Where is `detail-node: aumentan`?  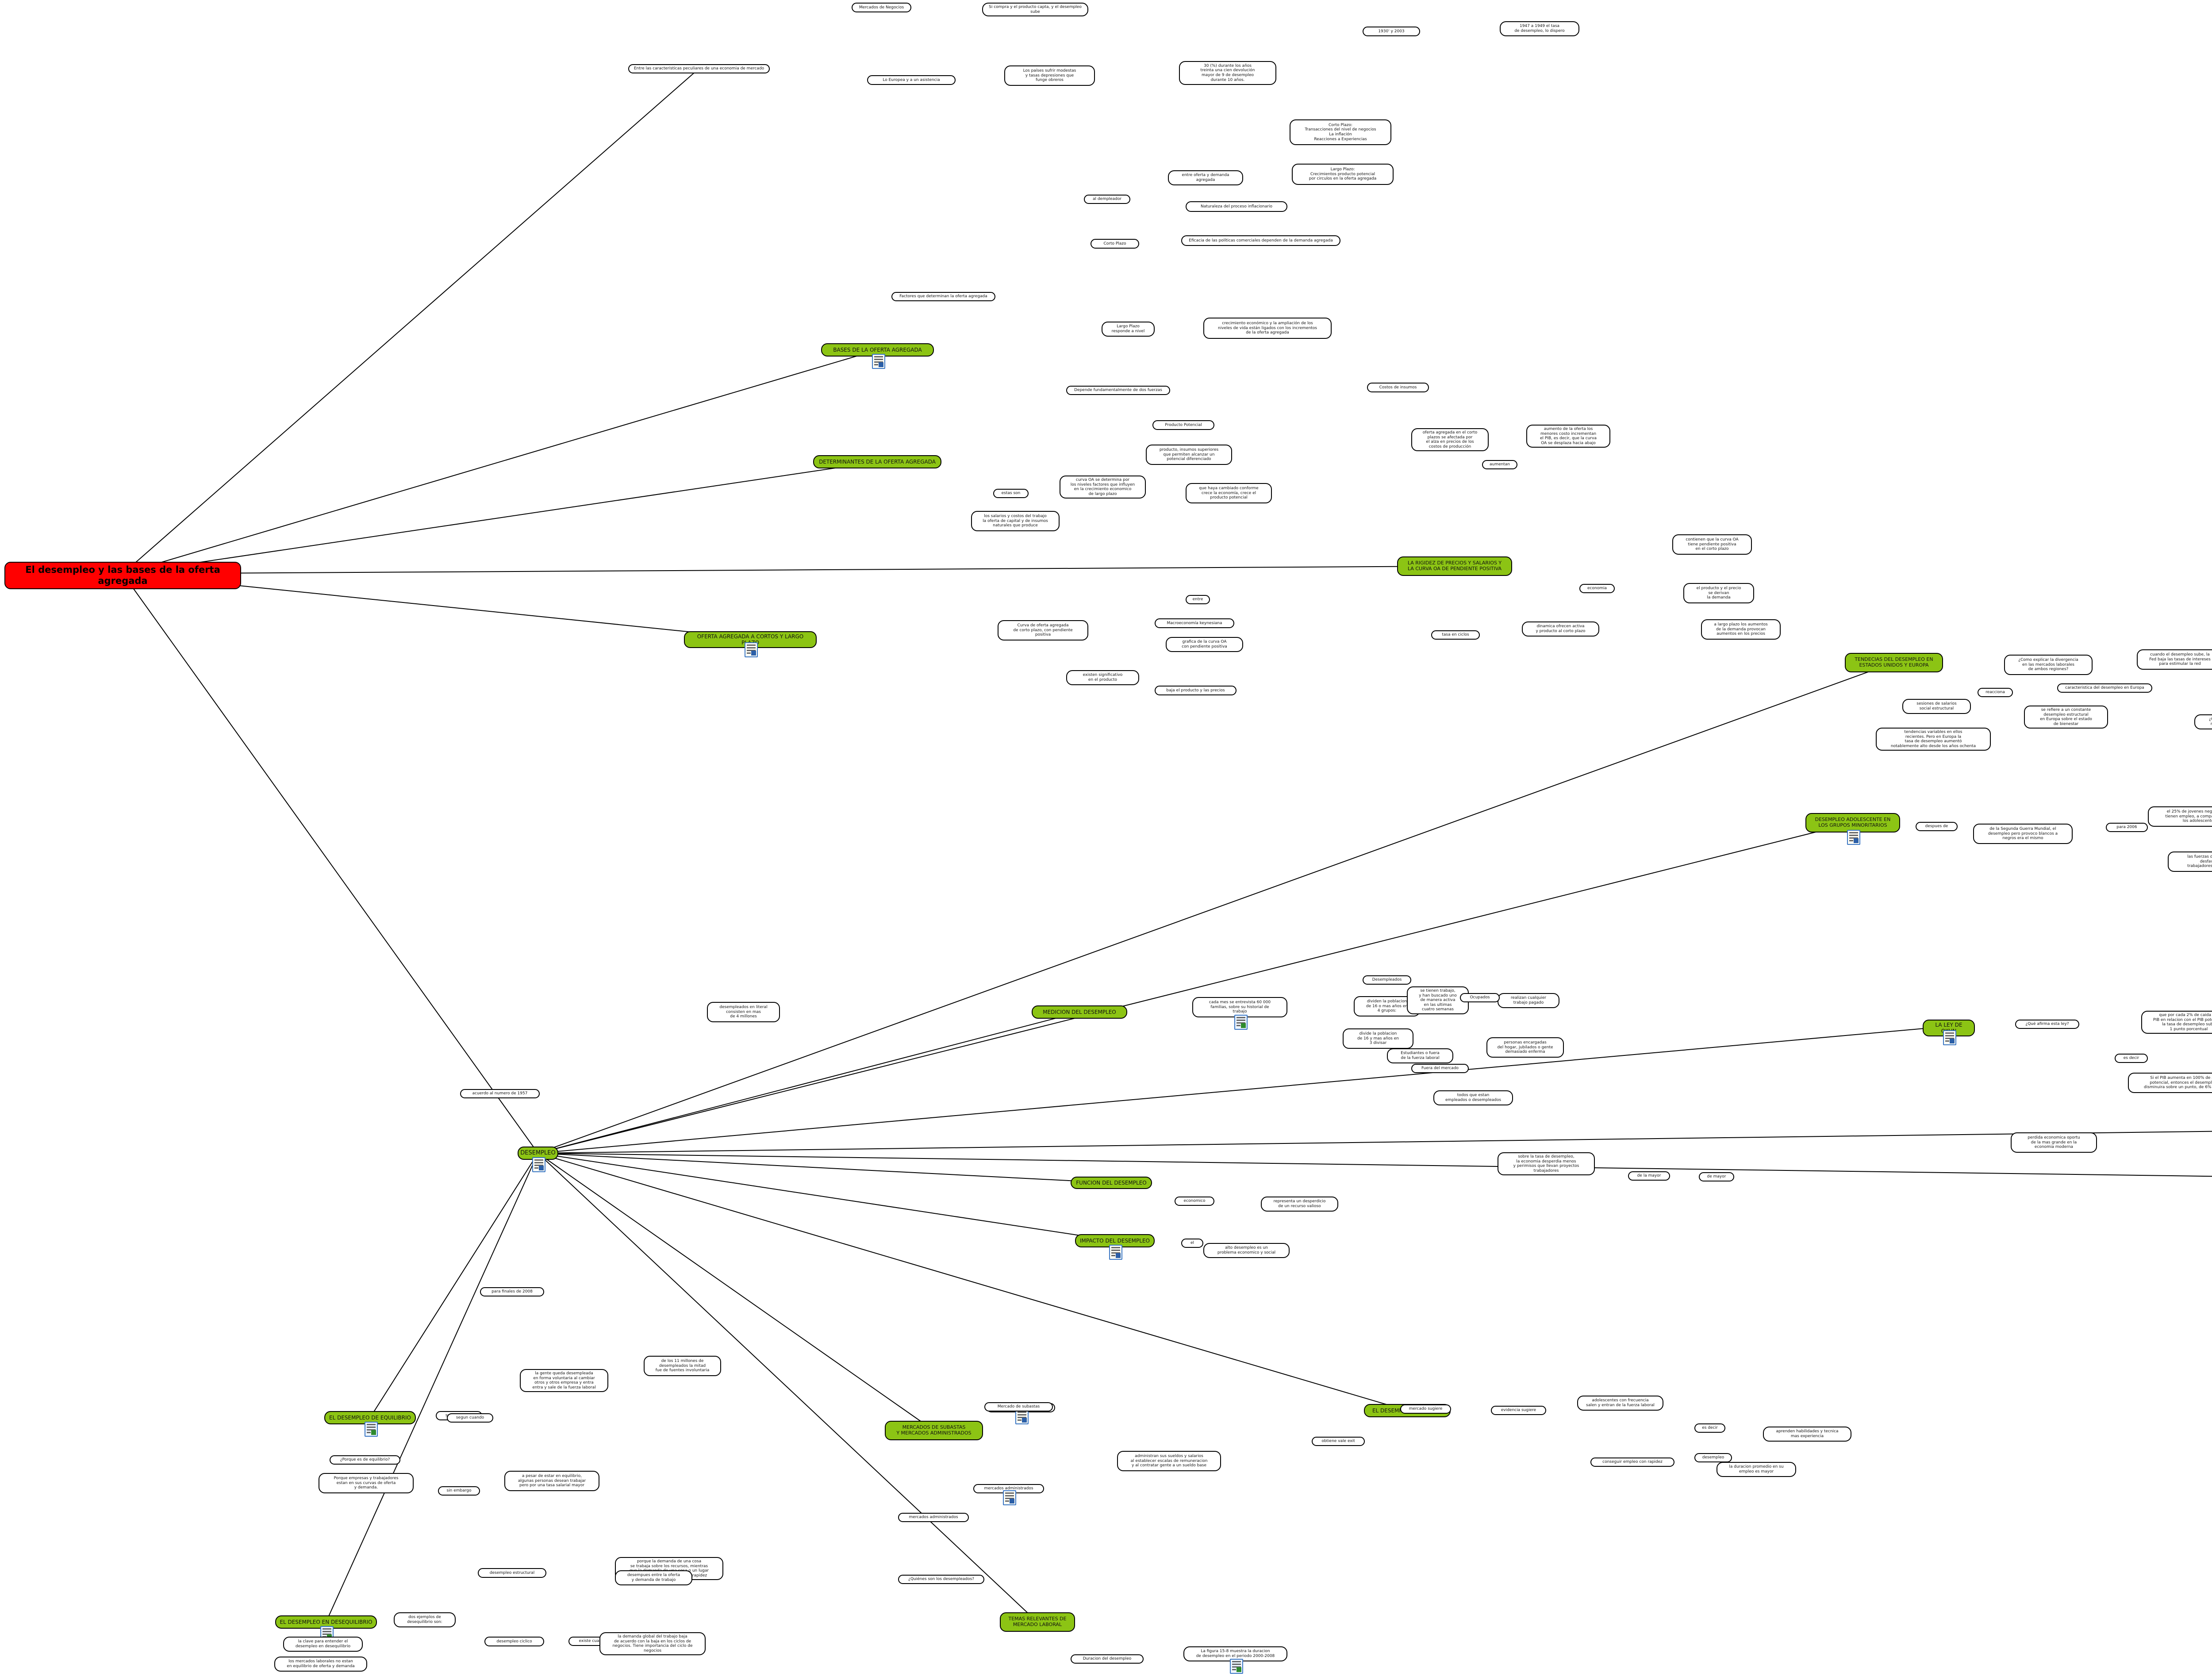
detail-node: aumentan is located at coordinates (1499, 464).